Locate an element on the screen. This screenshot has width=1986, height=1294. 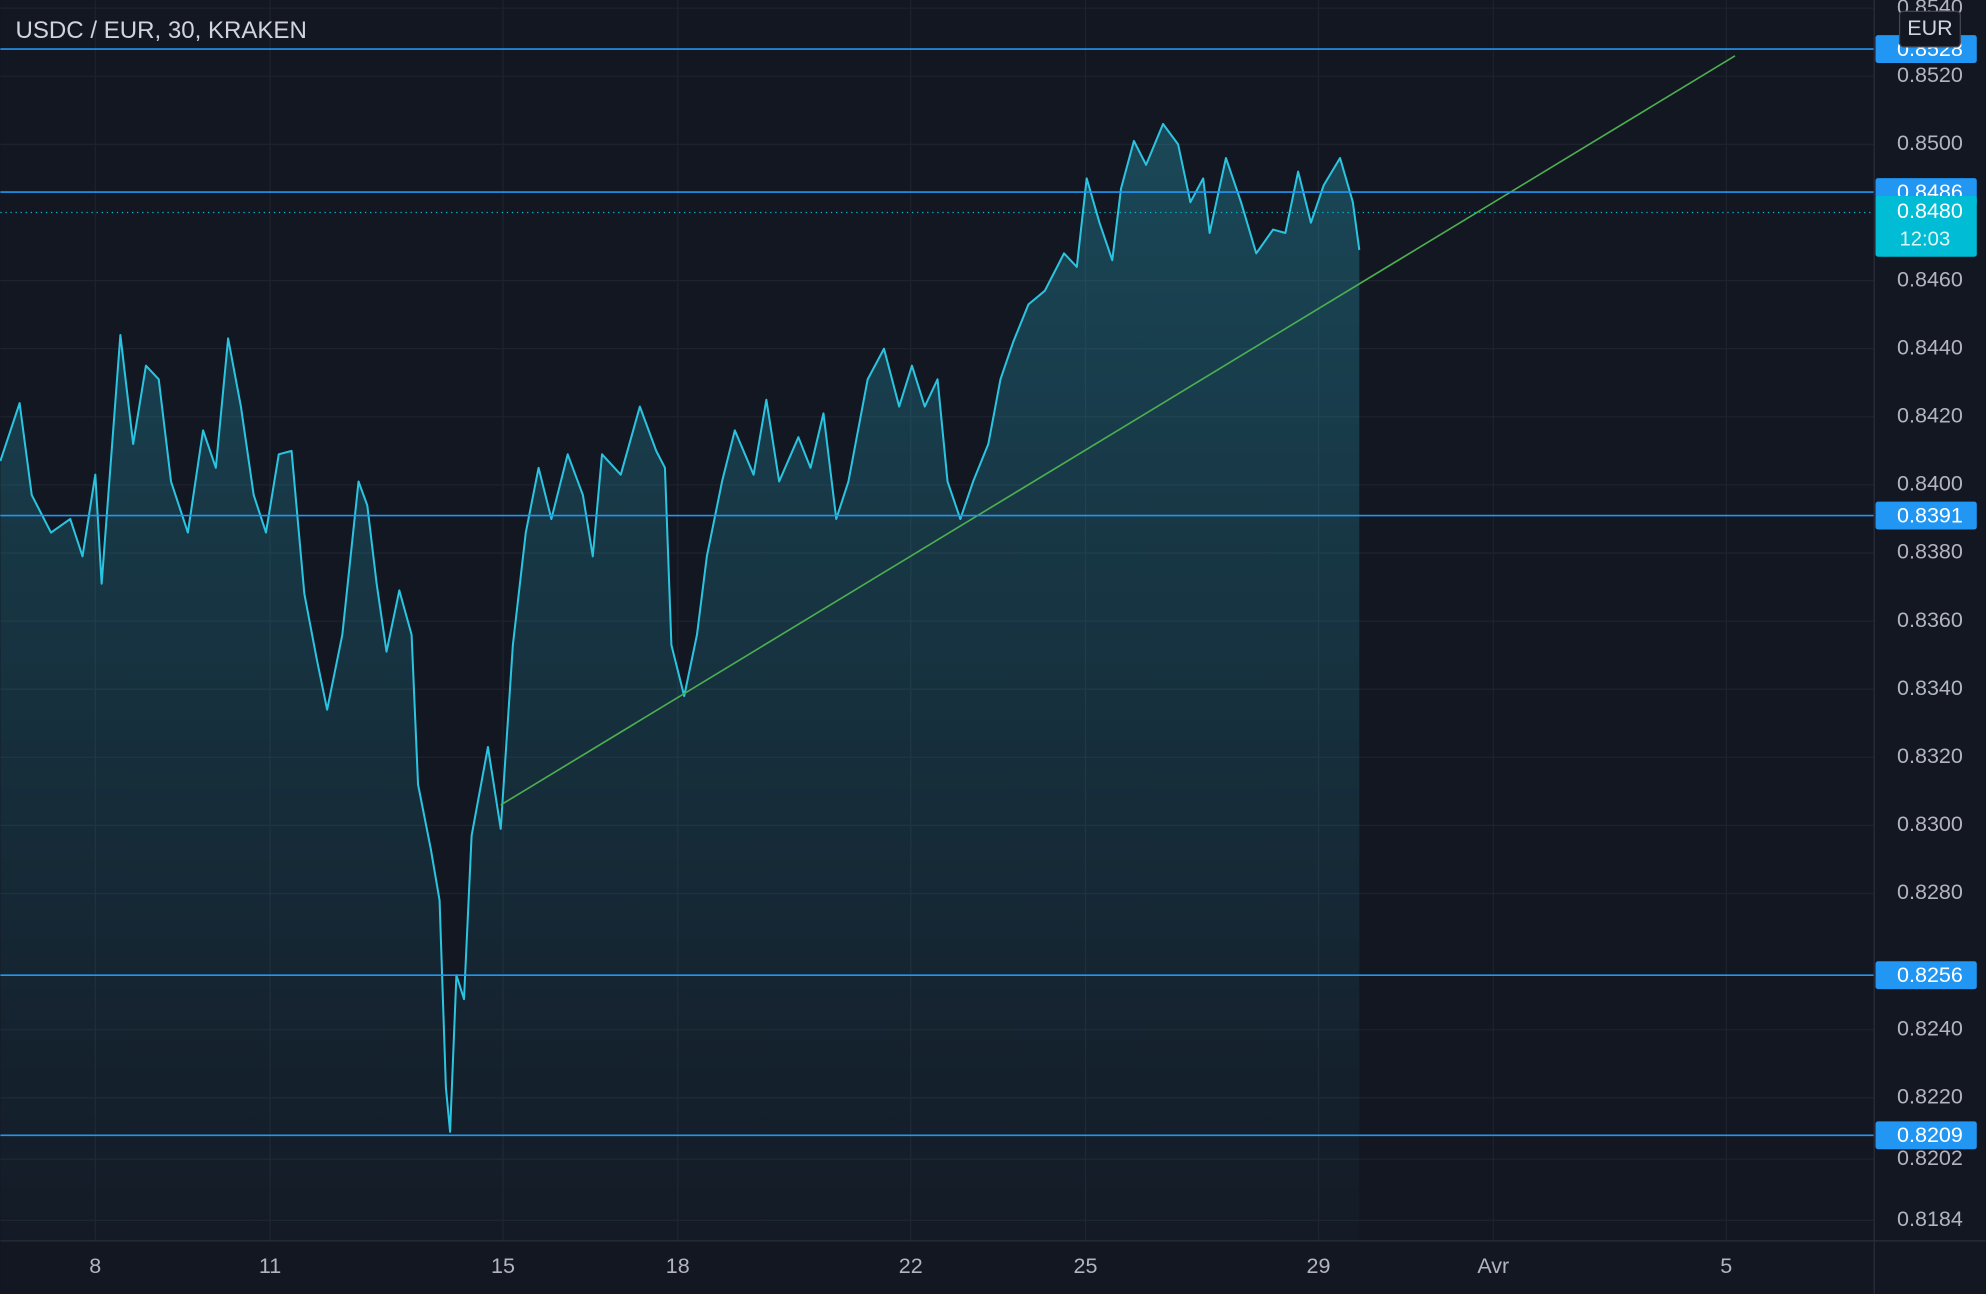
y-tick-label: 0.8440 is located at coordinates (1930, 347).